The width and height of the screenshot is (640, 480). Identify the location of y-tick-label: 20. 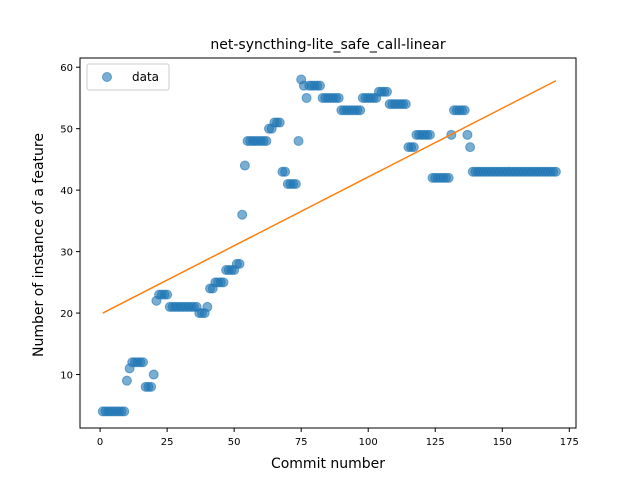
(66, 314).